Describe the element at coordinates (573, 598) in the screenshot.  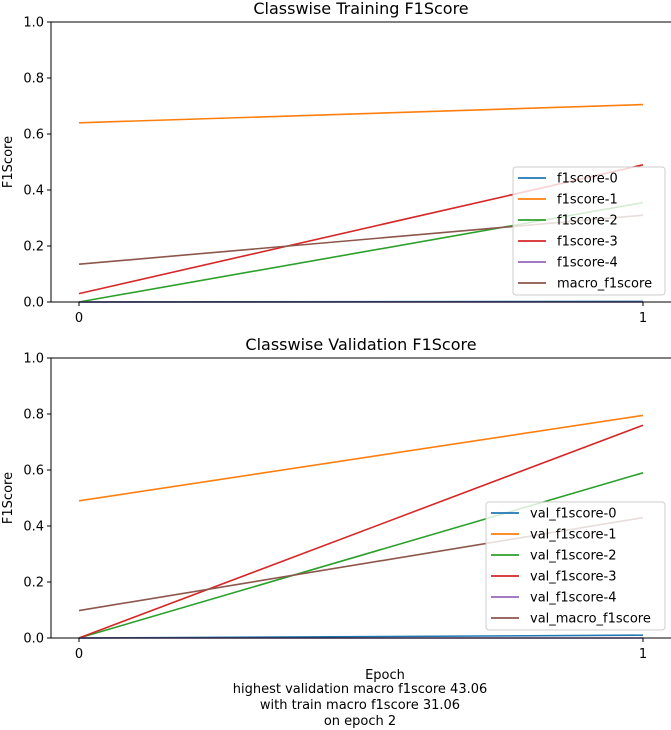
I see `legend-entry-val_f1score-4: val_f1score-4` at that location.